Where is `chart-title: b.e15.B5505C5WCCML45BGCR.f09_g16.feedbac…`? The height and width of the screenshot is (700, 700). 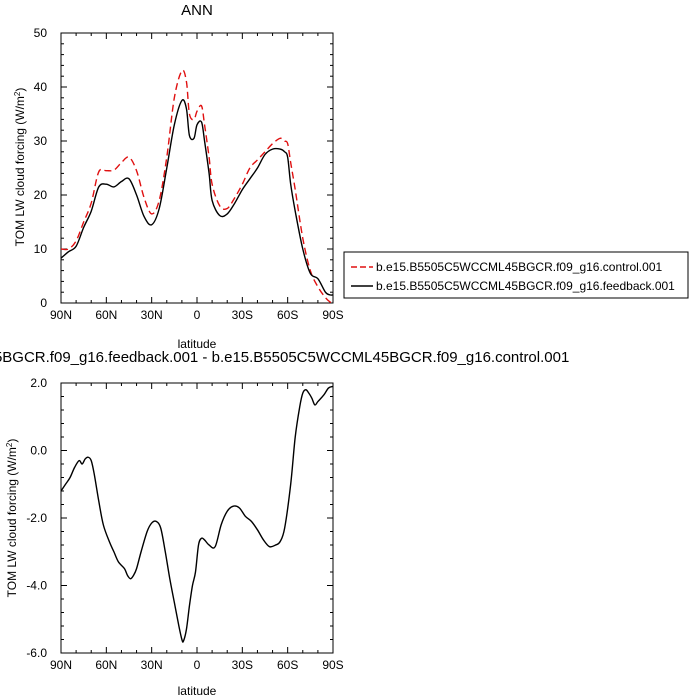
chart-title: b.e15.B5505C5WCCML45BGCR.f09_g16.feedbac… is located at coordinates (284, 357).